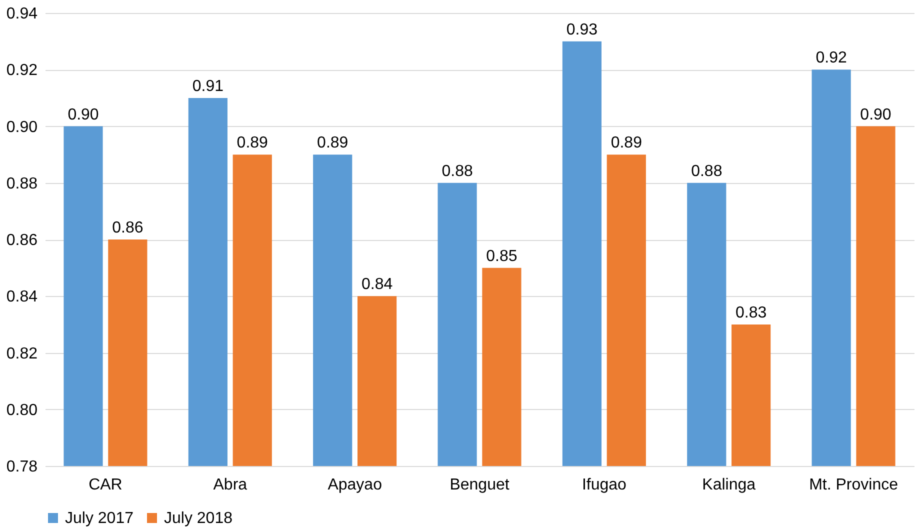 The height and width of the screenshot is (531, 919). What do you see at coordinates (105, 485) in the screenshot?
I see `x-tick-label: CAR` at bounding box center [105, 485].